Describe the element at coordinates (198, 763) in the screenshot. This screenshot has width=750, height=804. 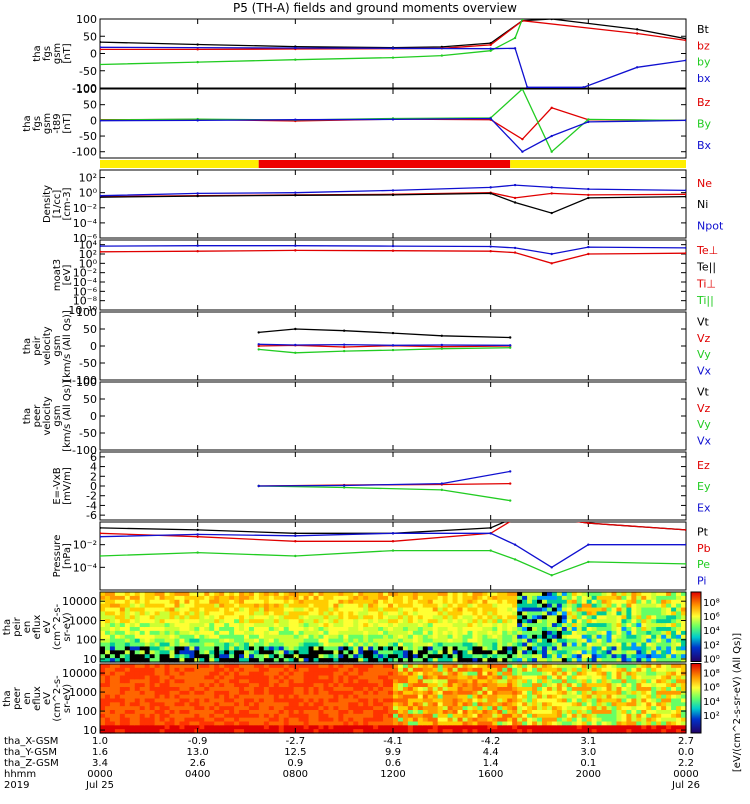
I see `x-axis-value: 2.6` at that location.